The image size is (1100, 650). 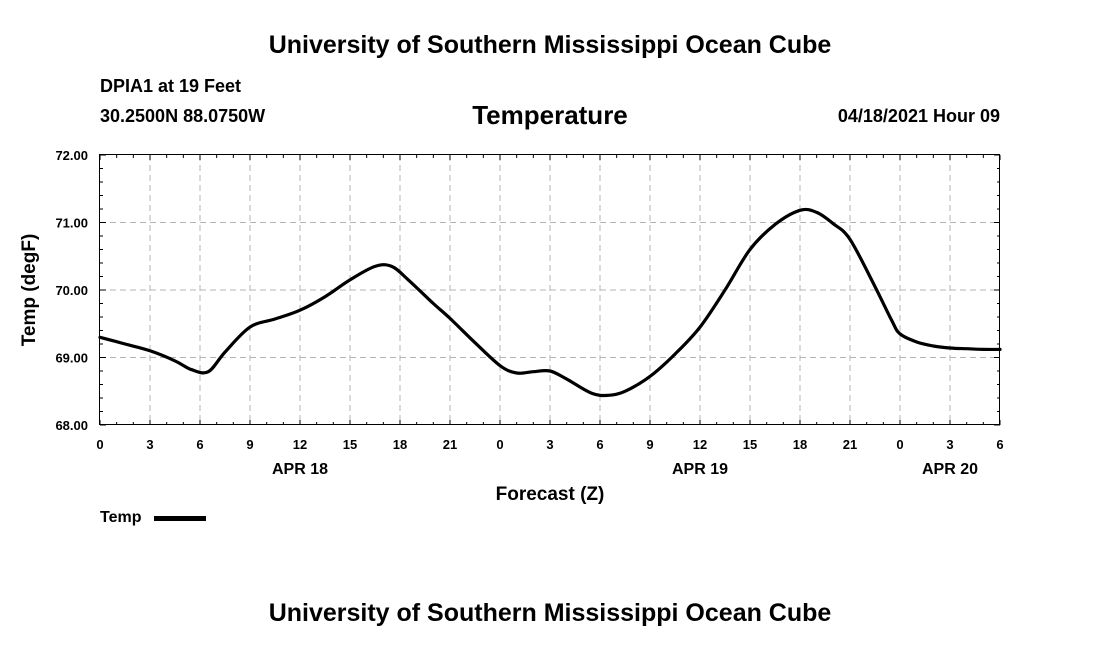 What do you see at coordinates (550, 115) in the screenshot?
I see `chart-title: Temperature` at bounding box center [550, 115].